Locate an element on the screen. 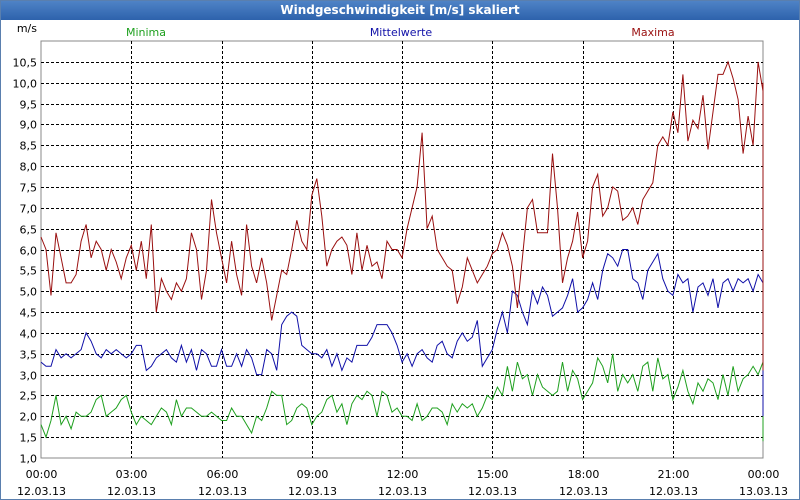  y-tick-label: 4,5 is located at coordinates (29, 313).